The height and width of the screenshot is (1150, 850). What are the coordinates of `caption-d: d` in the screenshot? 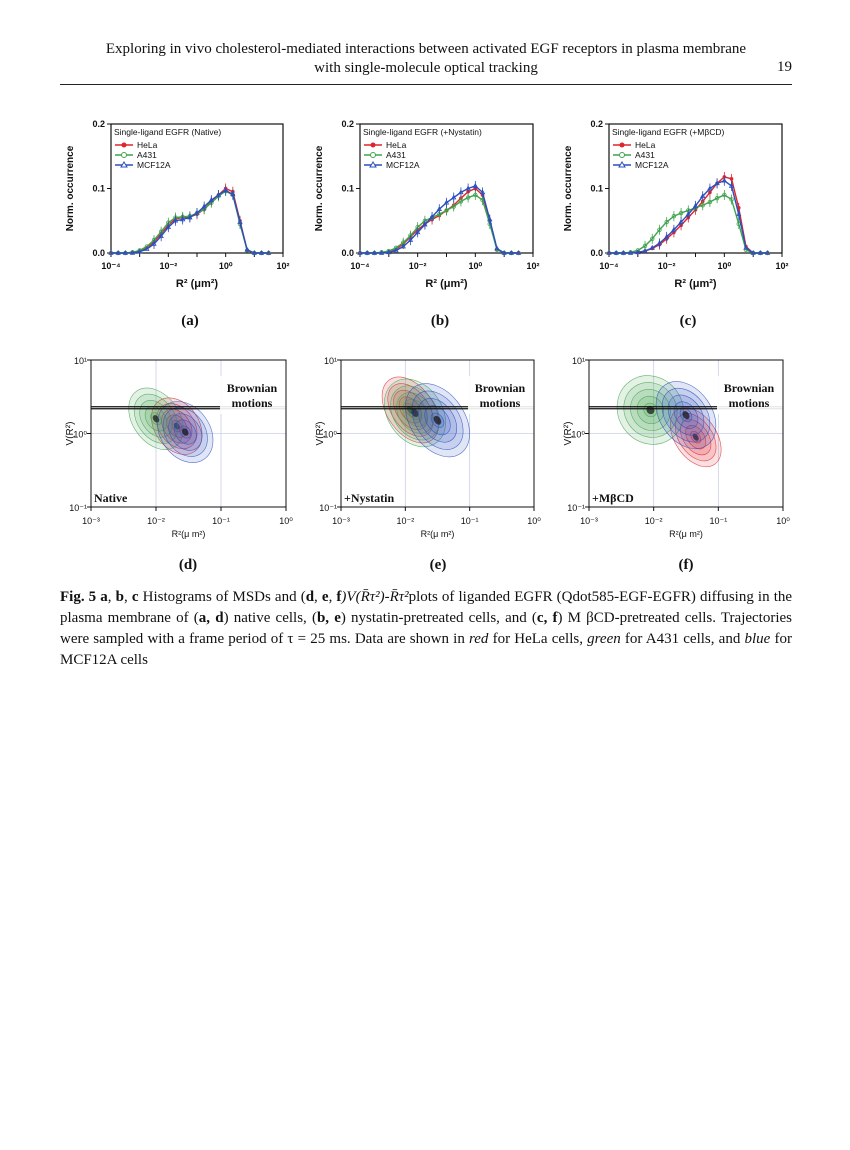 It's located at (310, 597).